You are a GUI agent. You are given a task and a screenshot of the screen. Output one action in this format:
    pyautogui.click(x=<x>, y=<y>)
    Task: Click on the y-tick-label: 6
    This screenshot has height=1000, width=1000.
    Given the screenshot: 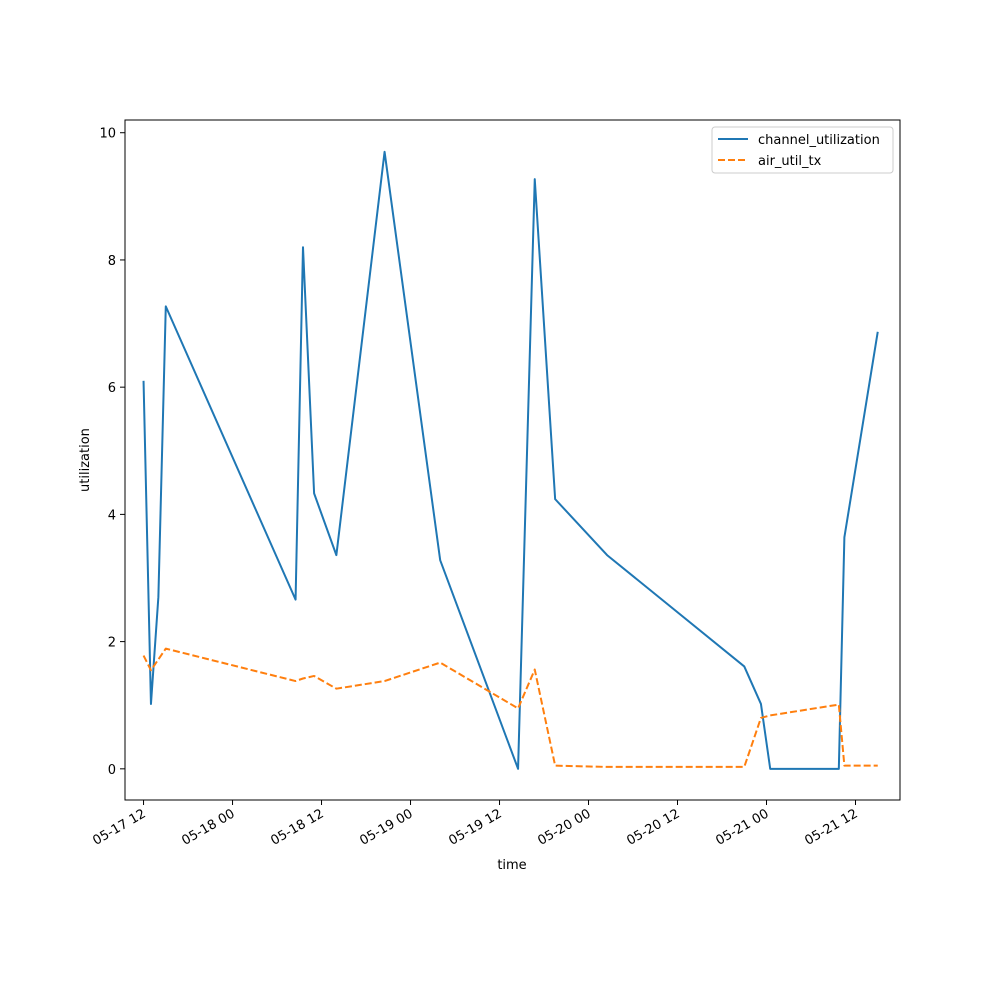 What is the action you would take?
    pyautogui.click(x=112, y=388)
    